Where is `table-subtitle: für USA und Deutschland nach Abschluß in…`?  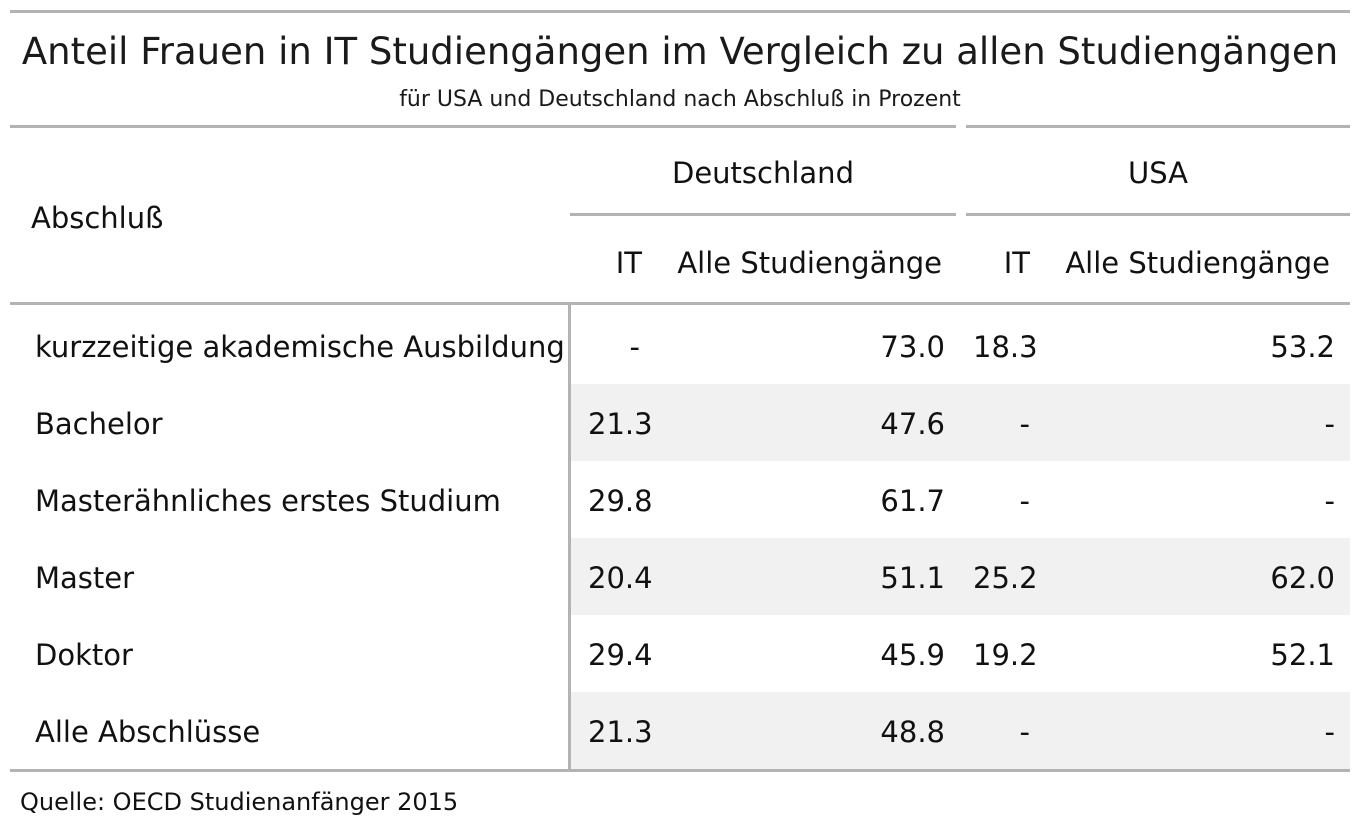
table-subtitle: für USA und Deutschland nach Abschluß in… is located at coordinates (680, 99).